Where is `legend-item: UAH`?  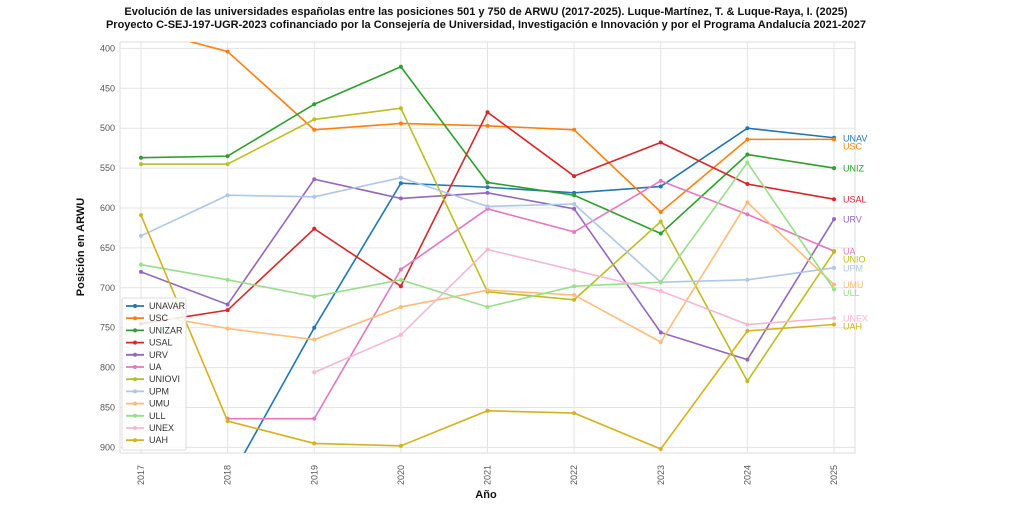
legend-item: UAH is located at coordinates (147, 440).